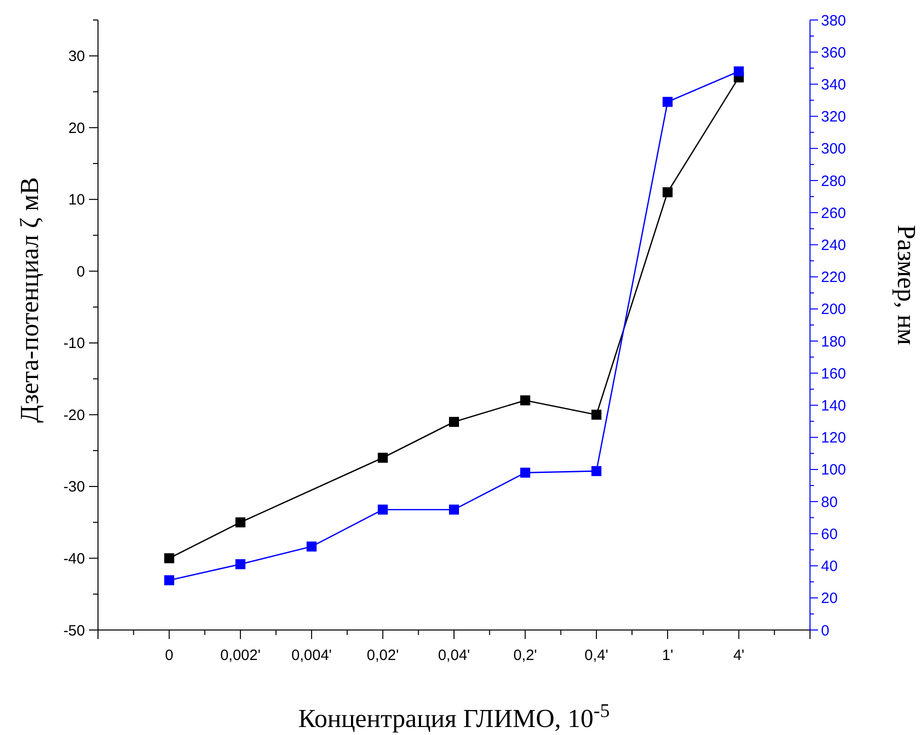  What do you see at coordinates (833, 406) in the screenshot?
I see `y2-tick-label: 140` at bounding box center [833, 406].